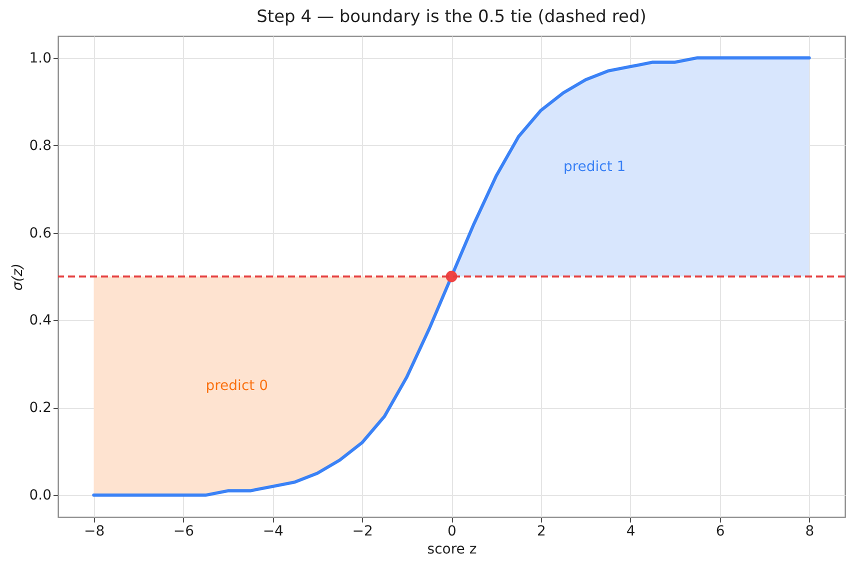 The height and width of the screenshot is (573, 865). Describe the element at coordinates (720, 532) in the screenshot. I see `x-tick-label: 6` at that location.